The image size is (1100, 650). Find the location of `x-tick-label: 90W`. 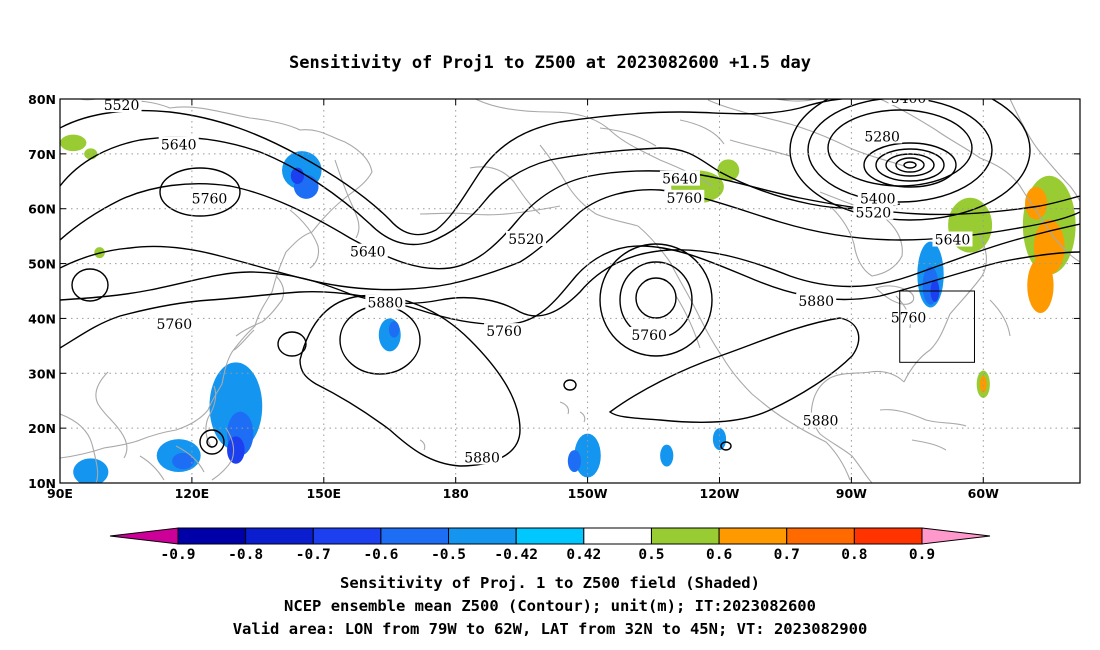

x-tick-label: 90W is located at coordinates (851, 493).